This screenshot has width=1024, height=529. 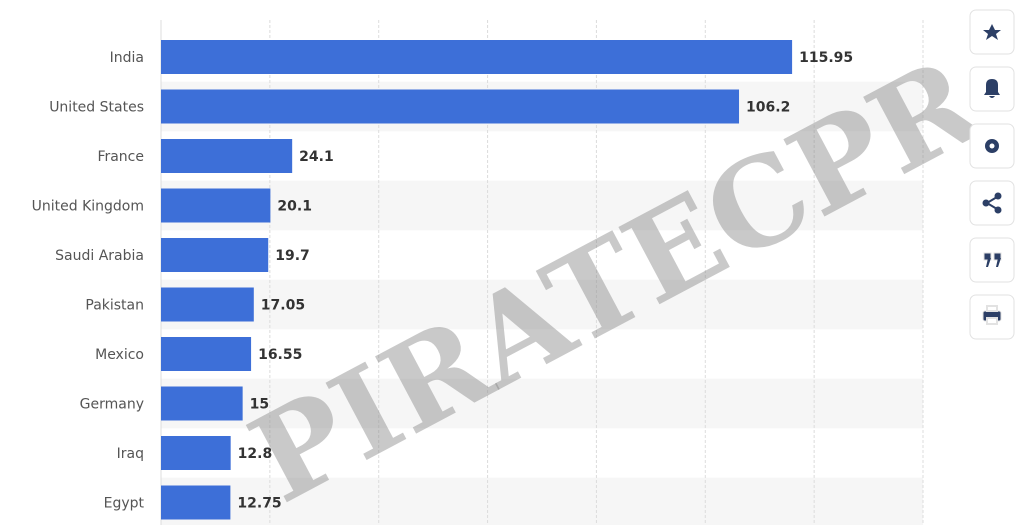 I want to click on settings-button, so click(x=992, y=146).